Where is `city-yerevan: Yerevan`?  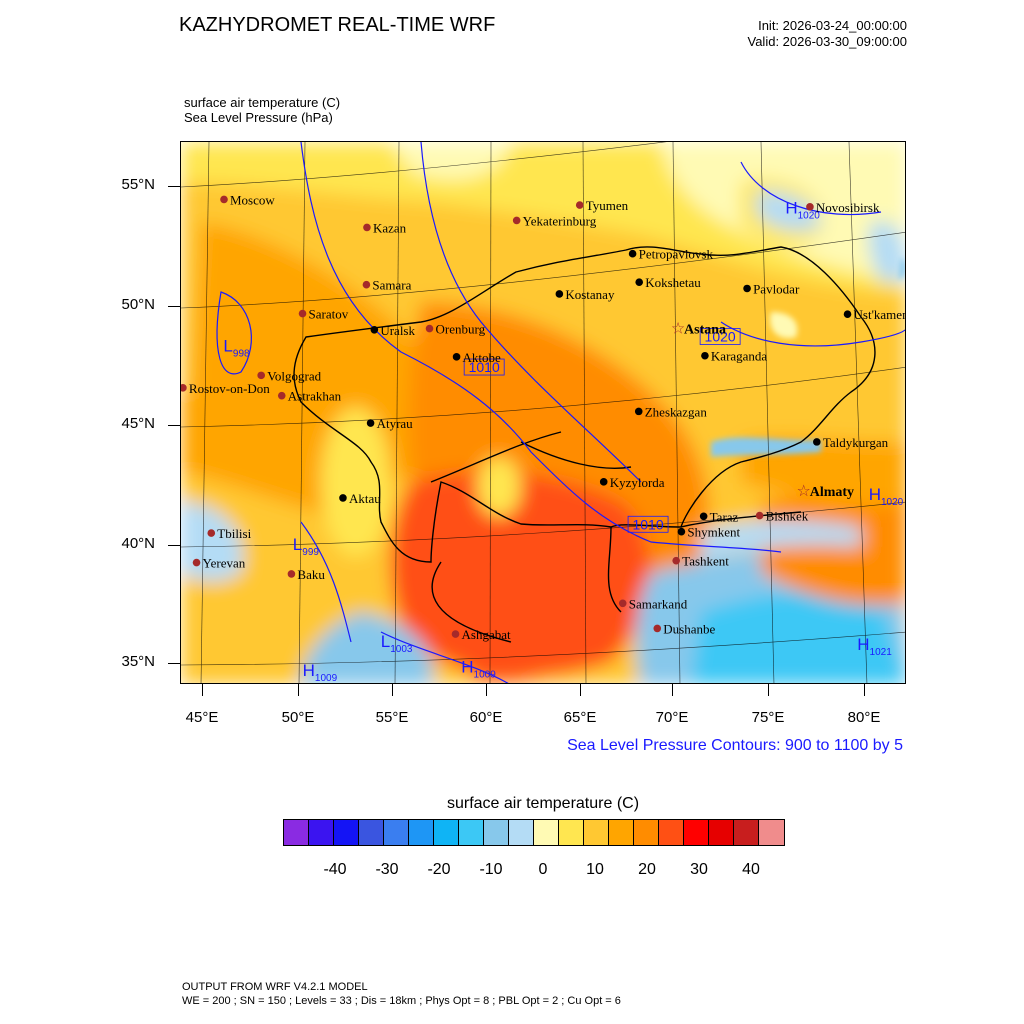 city-yerevan: Yerevan is located at coordinates (219, 563).